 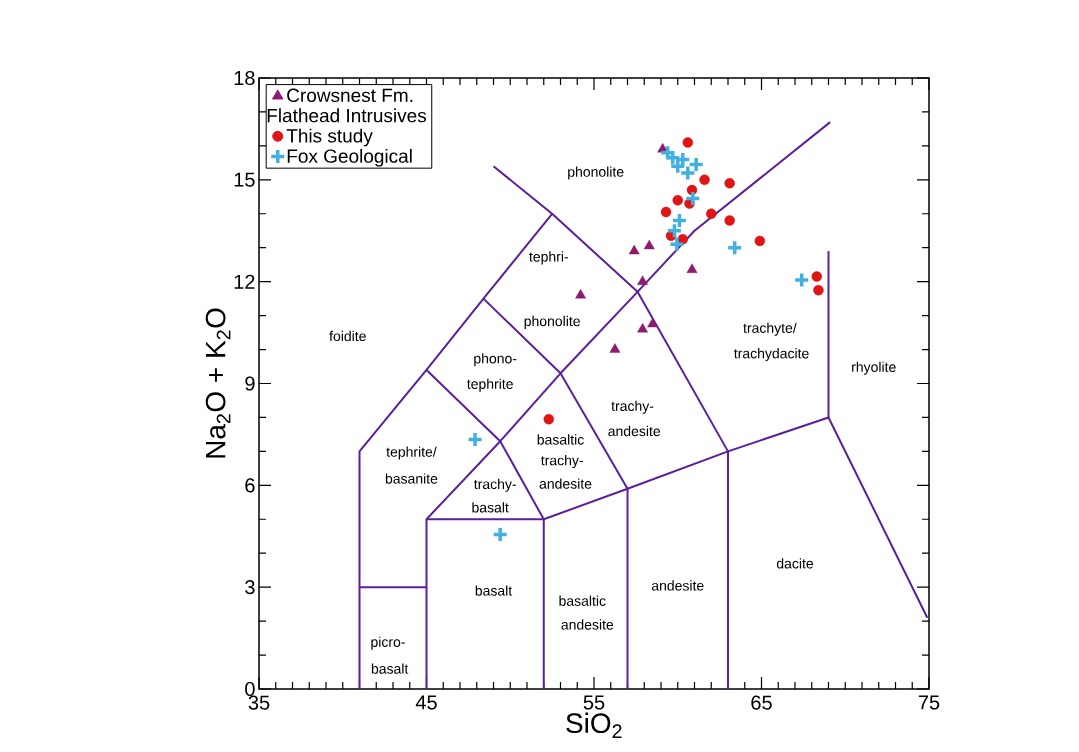 I want to click on annotation: foidite, so click(x=347, y=336).